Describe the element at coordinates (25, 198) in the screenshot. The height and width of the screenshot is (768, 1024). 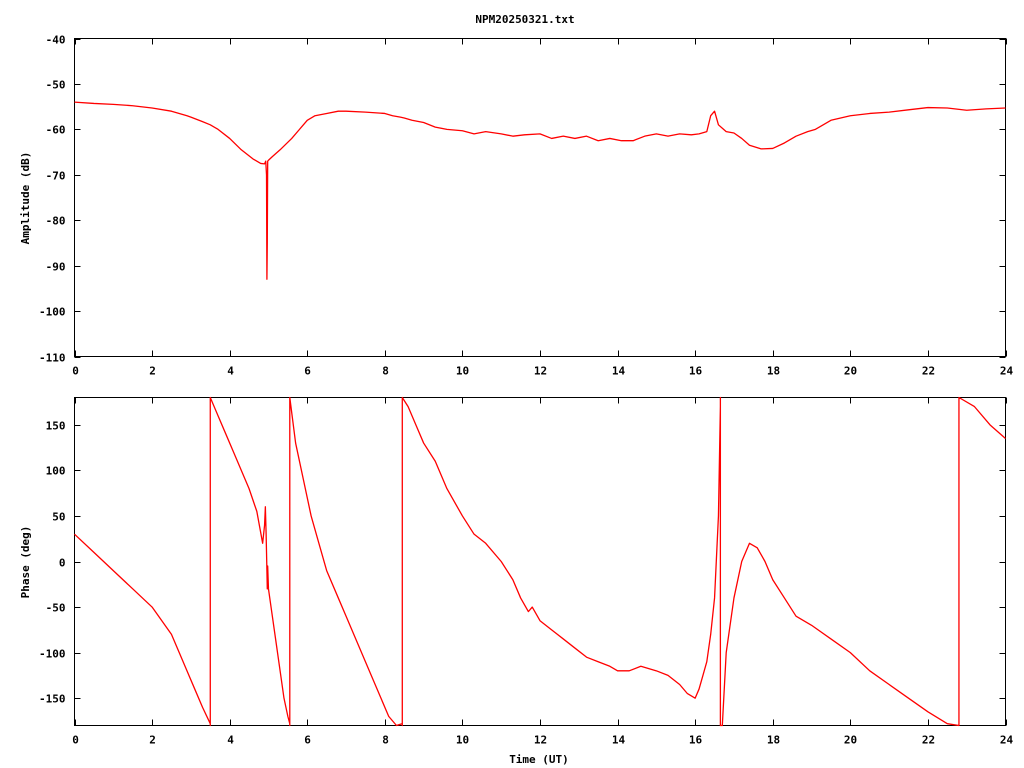
I see `amplitude-axis-label: Amplitude (dB)` at that location.